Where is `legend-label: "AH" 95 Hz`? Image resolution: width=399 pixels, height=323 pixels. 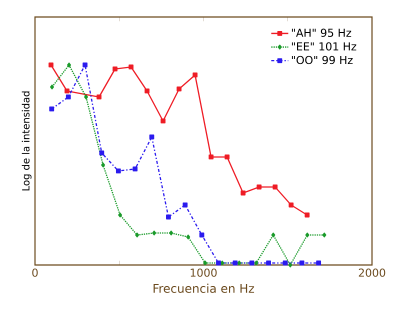
legend-label: "AH" 95 Hz is located at coordinates (322, 32).